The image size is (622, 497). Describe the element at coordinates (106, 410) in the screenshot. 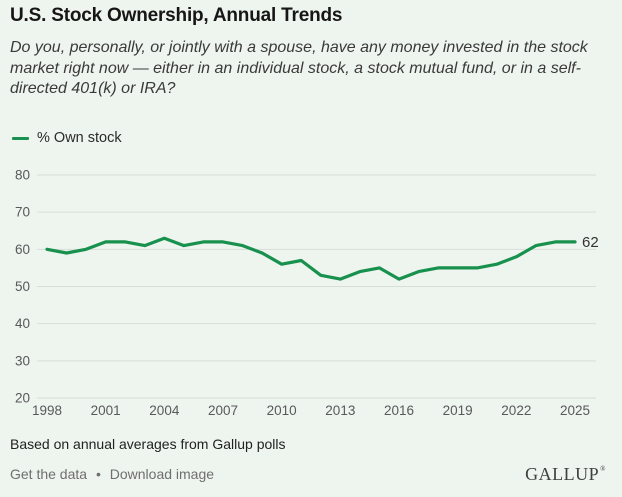

I see `x-tick-2001: 2001` at that location.